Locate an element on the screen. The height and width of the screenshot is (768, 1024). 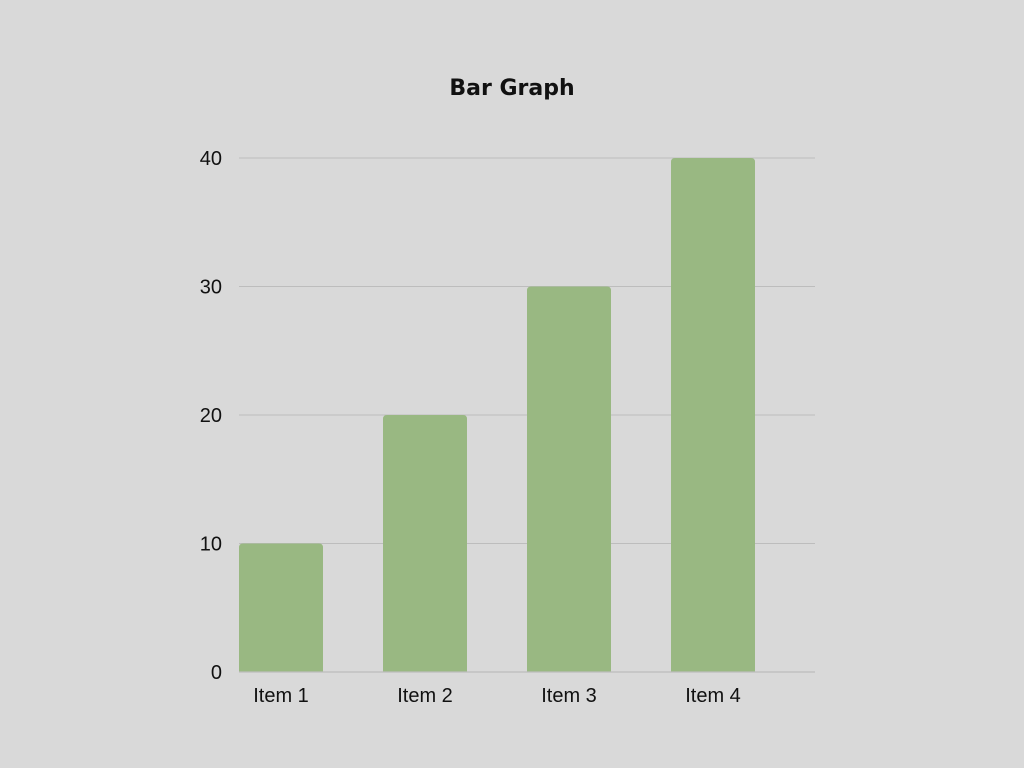
x-tick-label: Item 4 is located at coordinates (713, 696).